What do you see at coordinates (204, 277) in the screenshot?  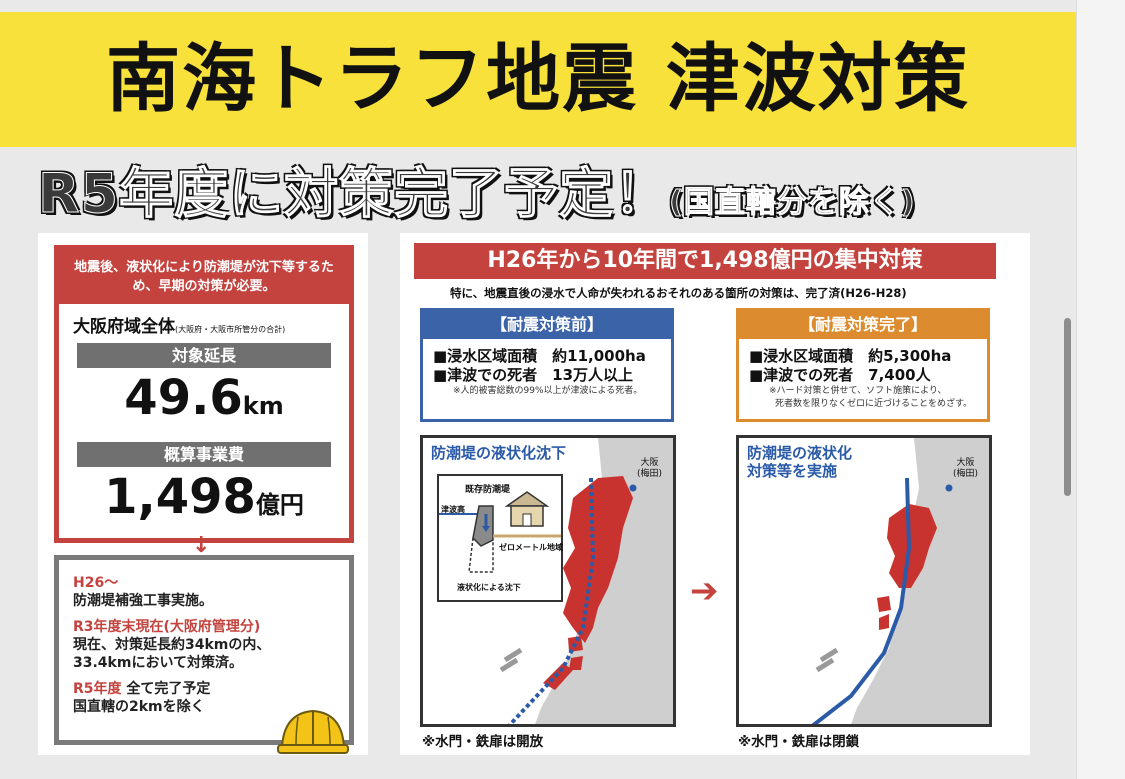 I see `summary-header: 地震後、液状化により防潮堤が沈下等するため、早期の対策が必要。` at bounding box center [204, 277].